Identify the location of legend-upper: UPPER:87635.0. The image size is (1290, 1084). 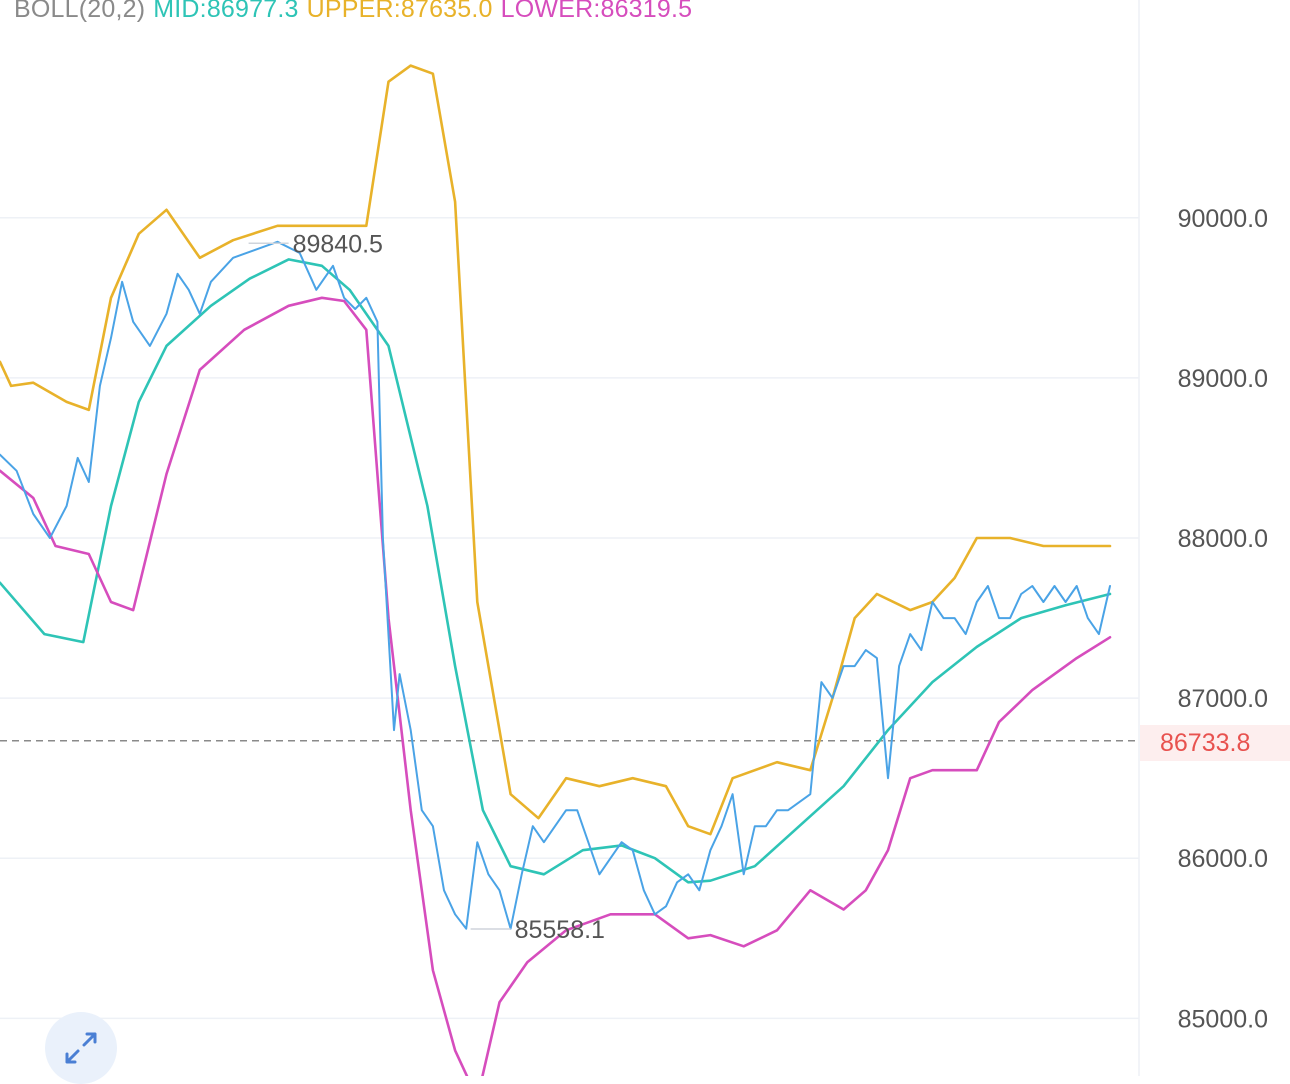
(399, 11).